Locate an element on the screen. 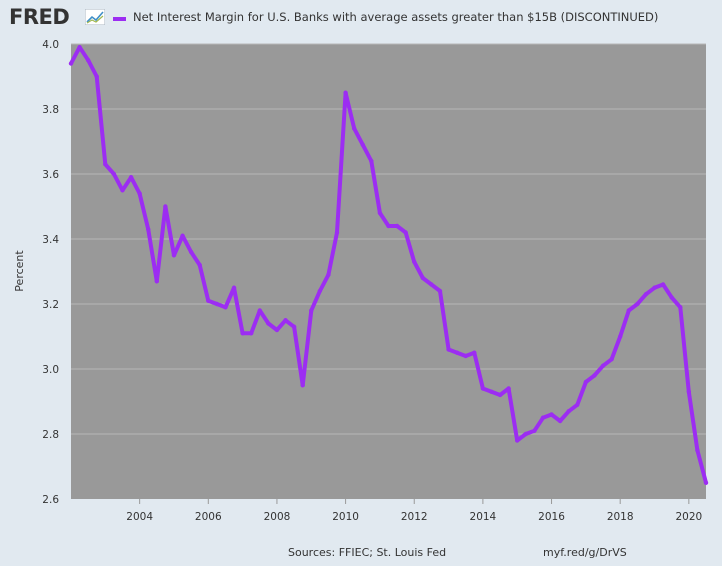  x-tick-label: 2012 is located at coordinates (414, 517).